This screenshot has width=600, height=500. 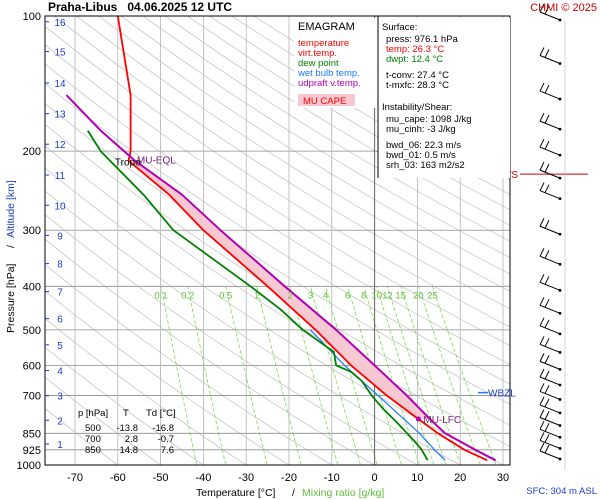 What do you see at coordinates (293, 493) in the screenshot?
I see `x-axis-sep: /` at bounding box center [293, 493].